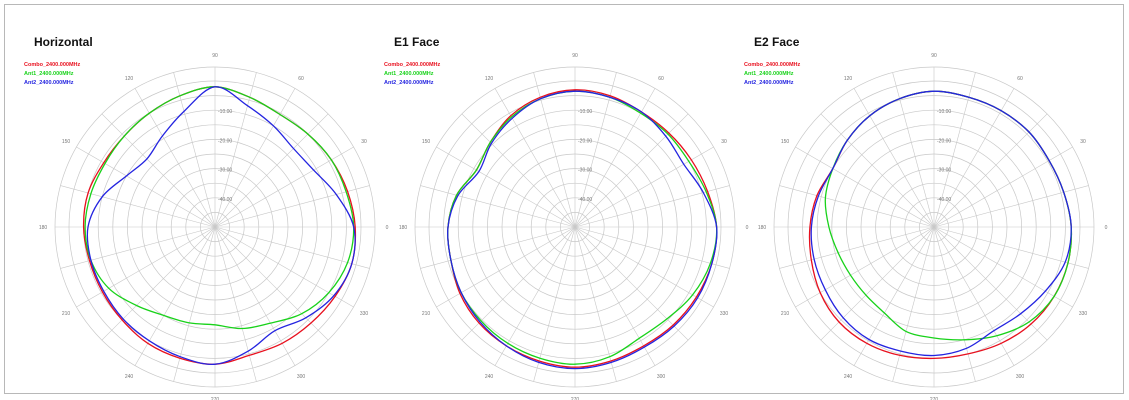 The height and width of the screenshot is (400, 1129). I want to click on chart-title: Horizontal, so click(63, 42).